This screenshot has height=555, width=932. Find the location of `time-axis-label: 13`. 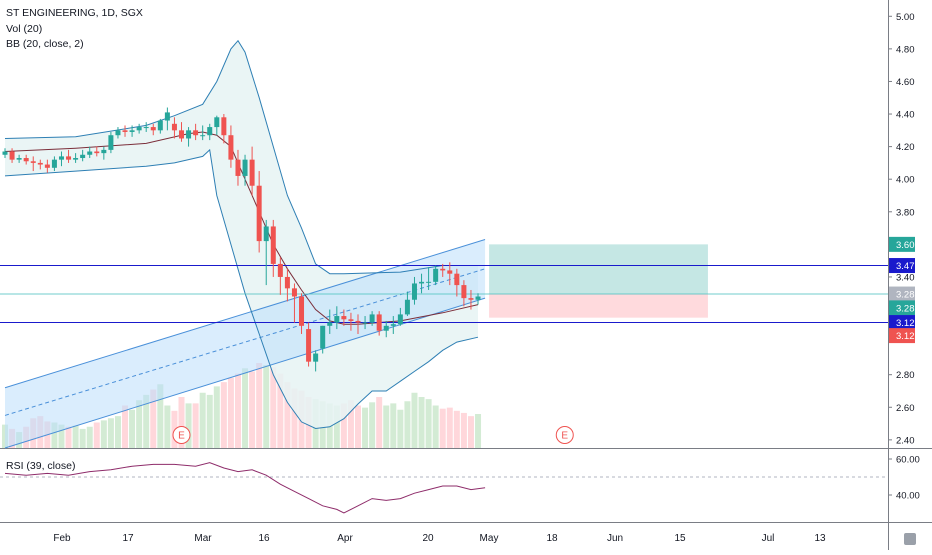

time-axis-label: 13 is located at coordinates (820, 538).